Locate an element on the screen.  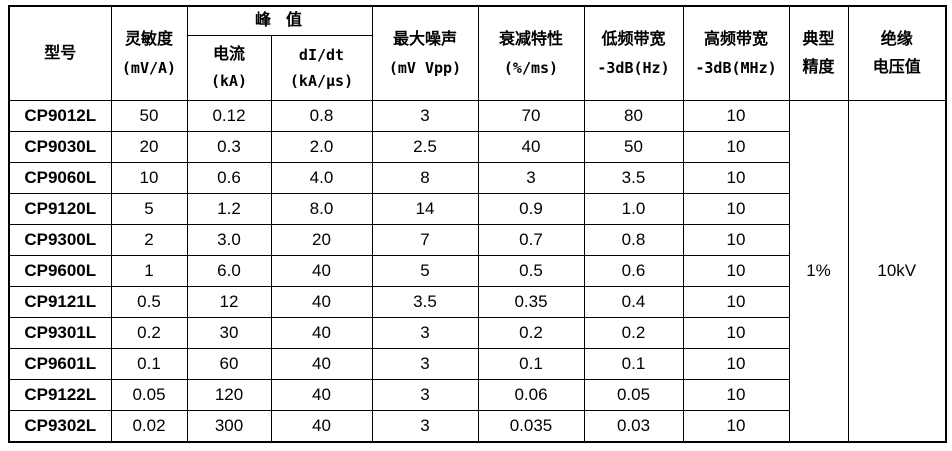
cell-low-bandwidth: 0.6 is located at coordinates (633, 271).